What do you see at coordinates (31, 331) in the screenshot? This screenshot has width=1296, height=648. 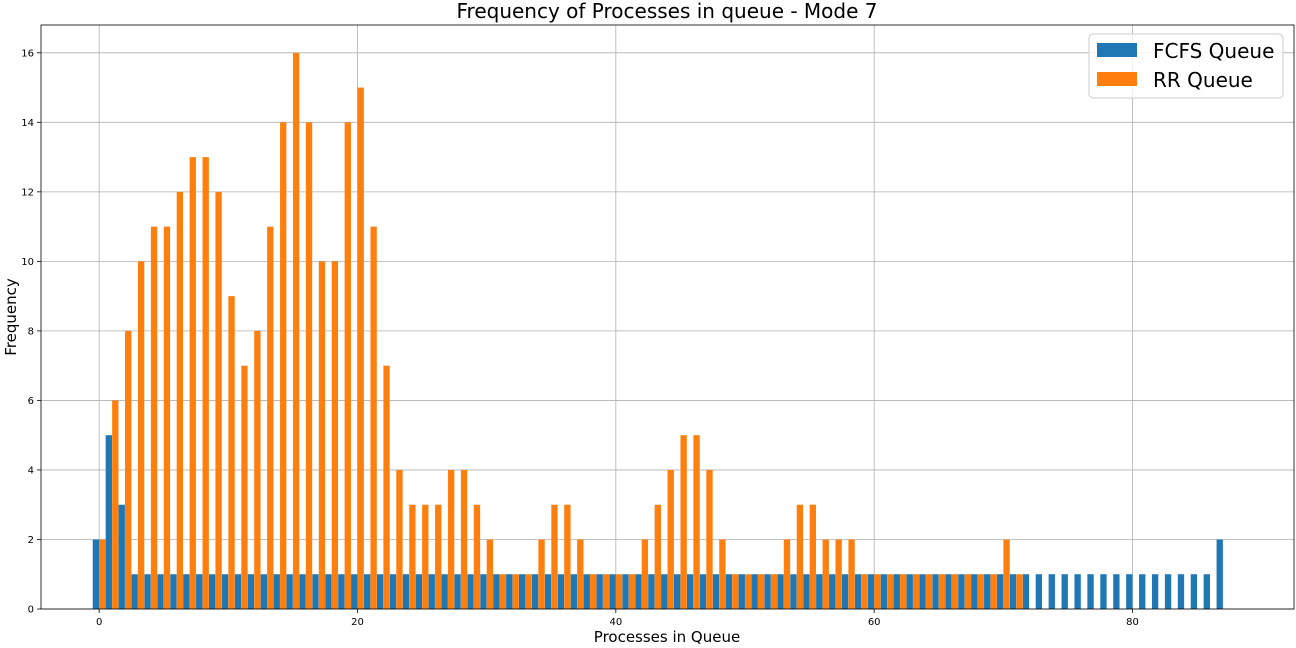 I see `y-tick-label: 8` at bounding box center [31, 331].